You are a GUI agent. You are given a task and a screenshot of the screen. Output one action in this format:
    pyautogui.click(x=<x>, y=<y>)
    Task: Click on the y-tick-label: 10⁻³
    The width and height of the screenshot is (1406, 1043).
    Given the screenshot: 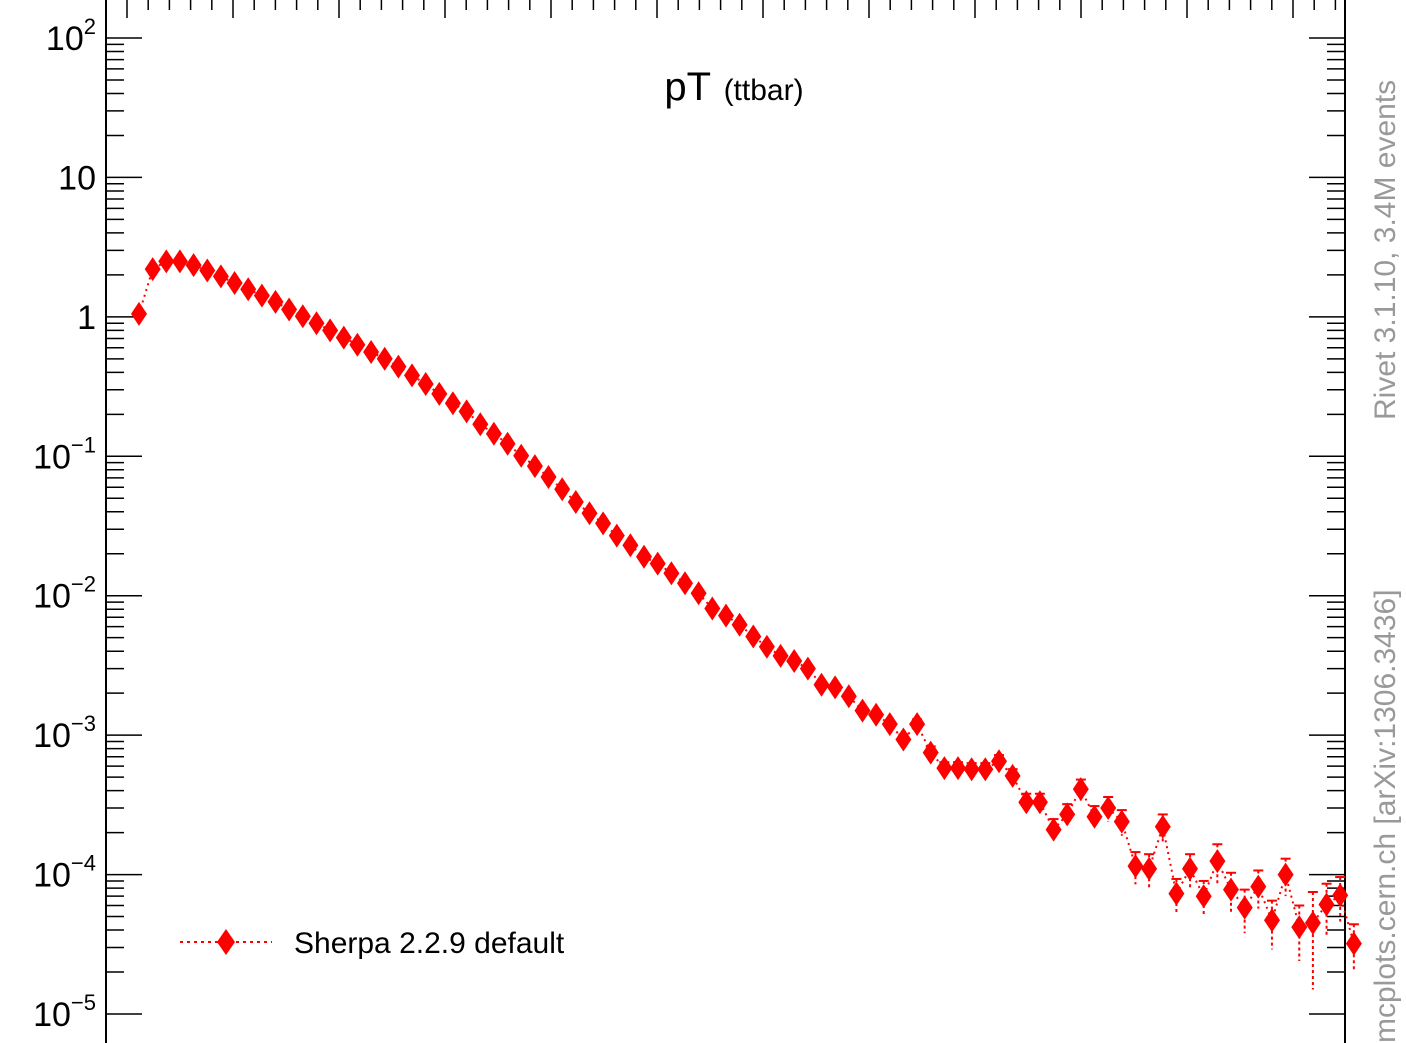 What is the action you would take?
    pyautogui.click(x=64, y=733)
    